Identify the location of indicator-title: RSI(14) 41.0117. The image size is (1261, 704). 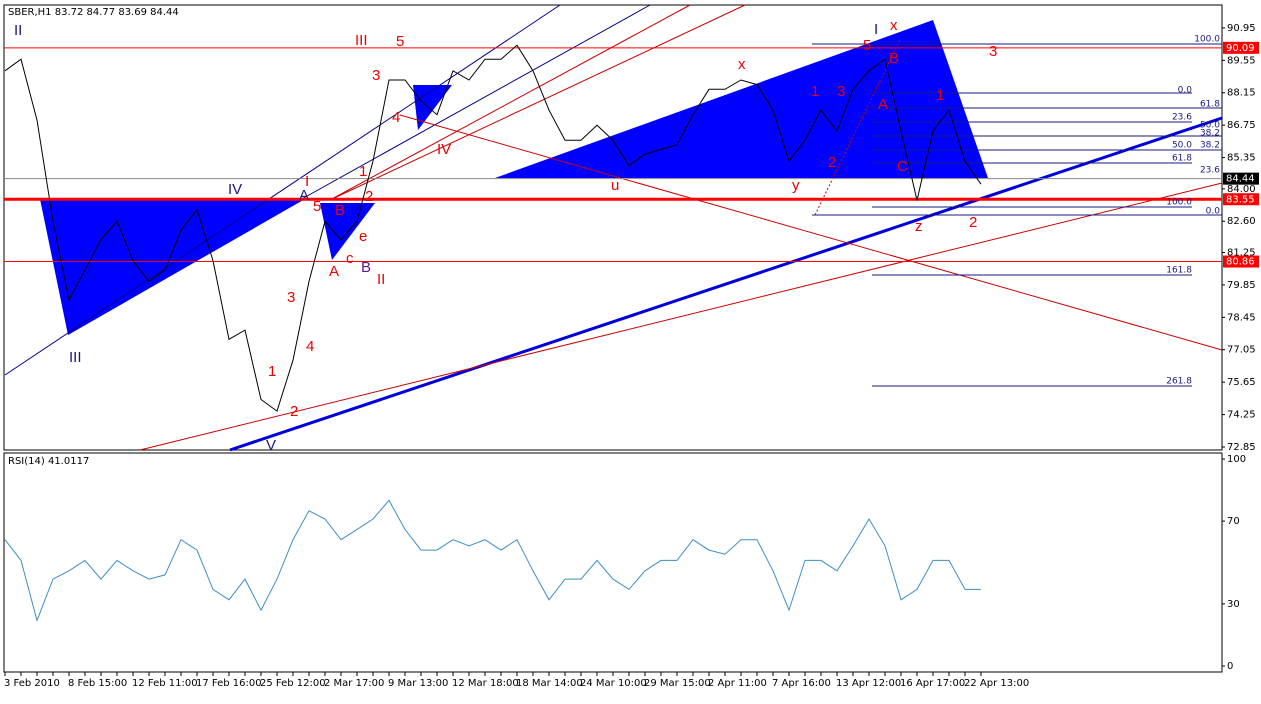
(48, 461).